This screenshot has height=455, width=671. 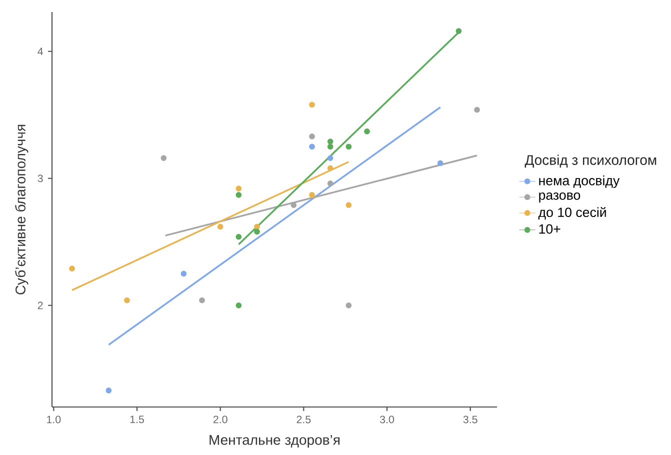 I want to click on y-tick-label: 4, so click(x=40, y=52).